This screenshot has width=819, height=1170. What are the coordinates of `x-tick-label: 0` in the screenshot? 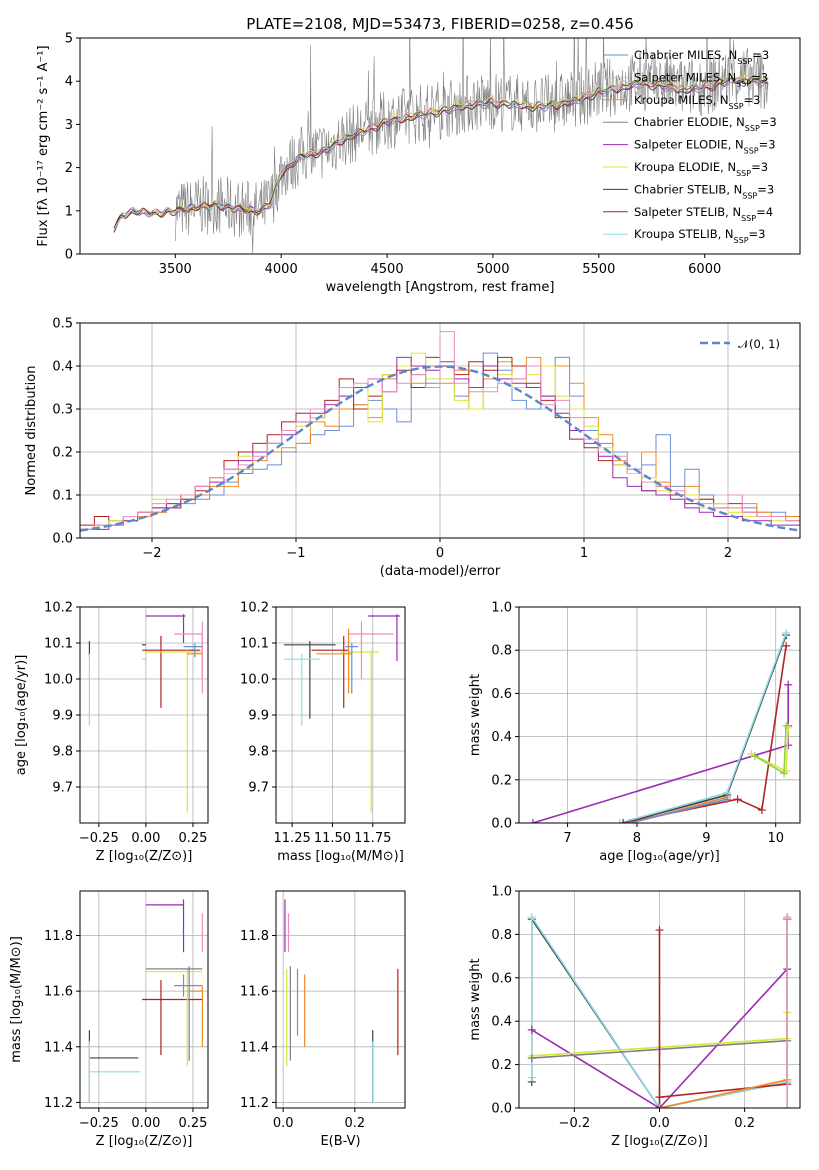 It's located at (440, 553).